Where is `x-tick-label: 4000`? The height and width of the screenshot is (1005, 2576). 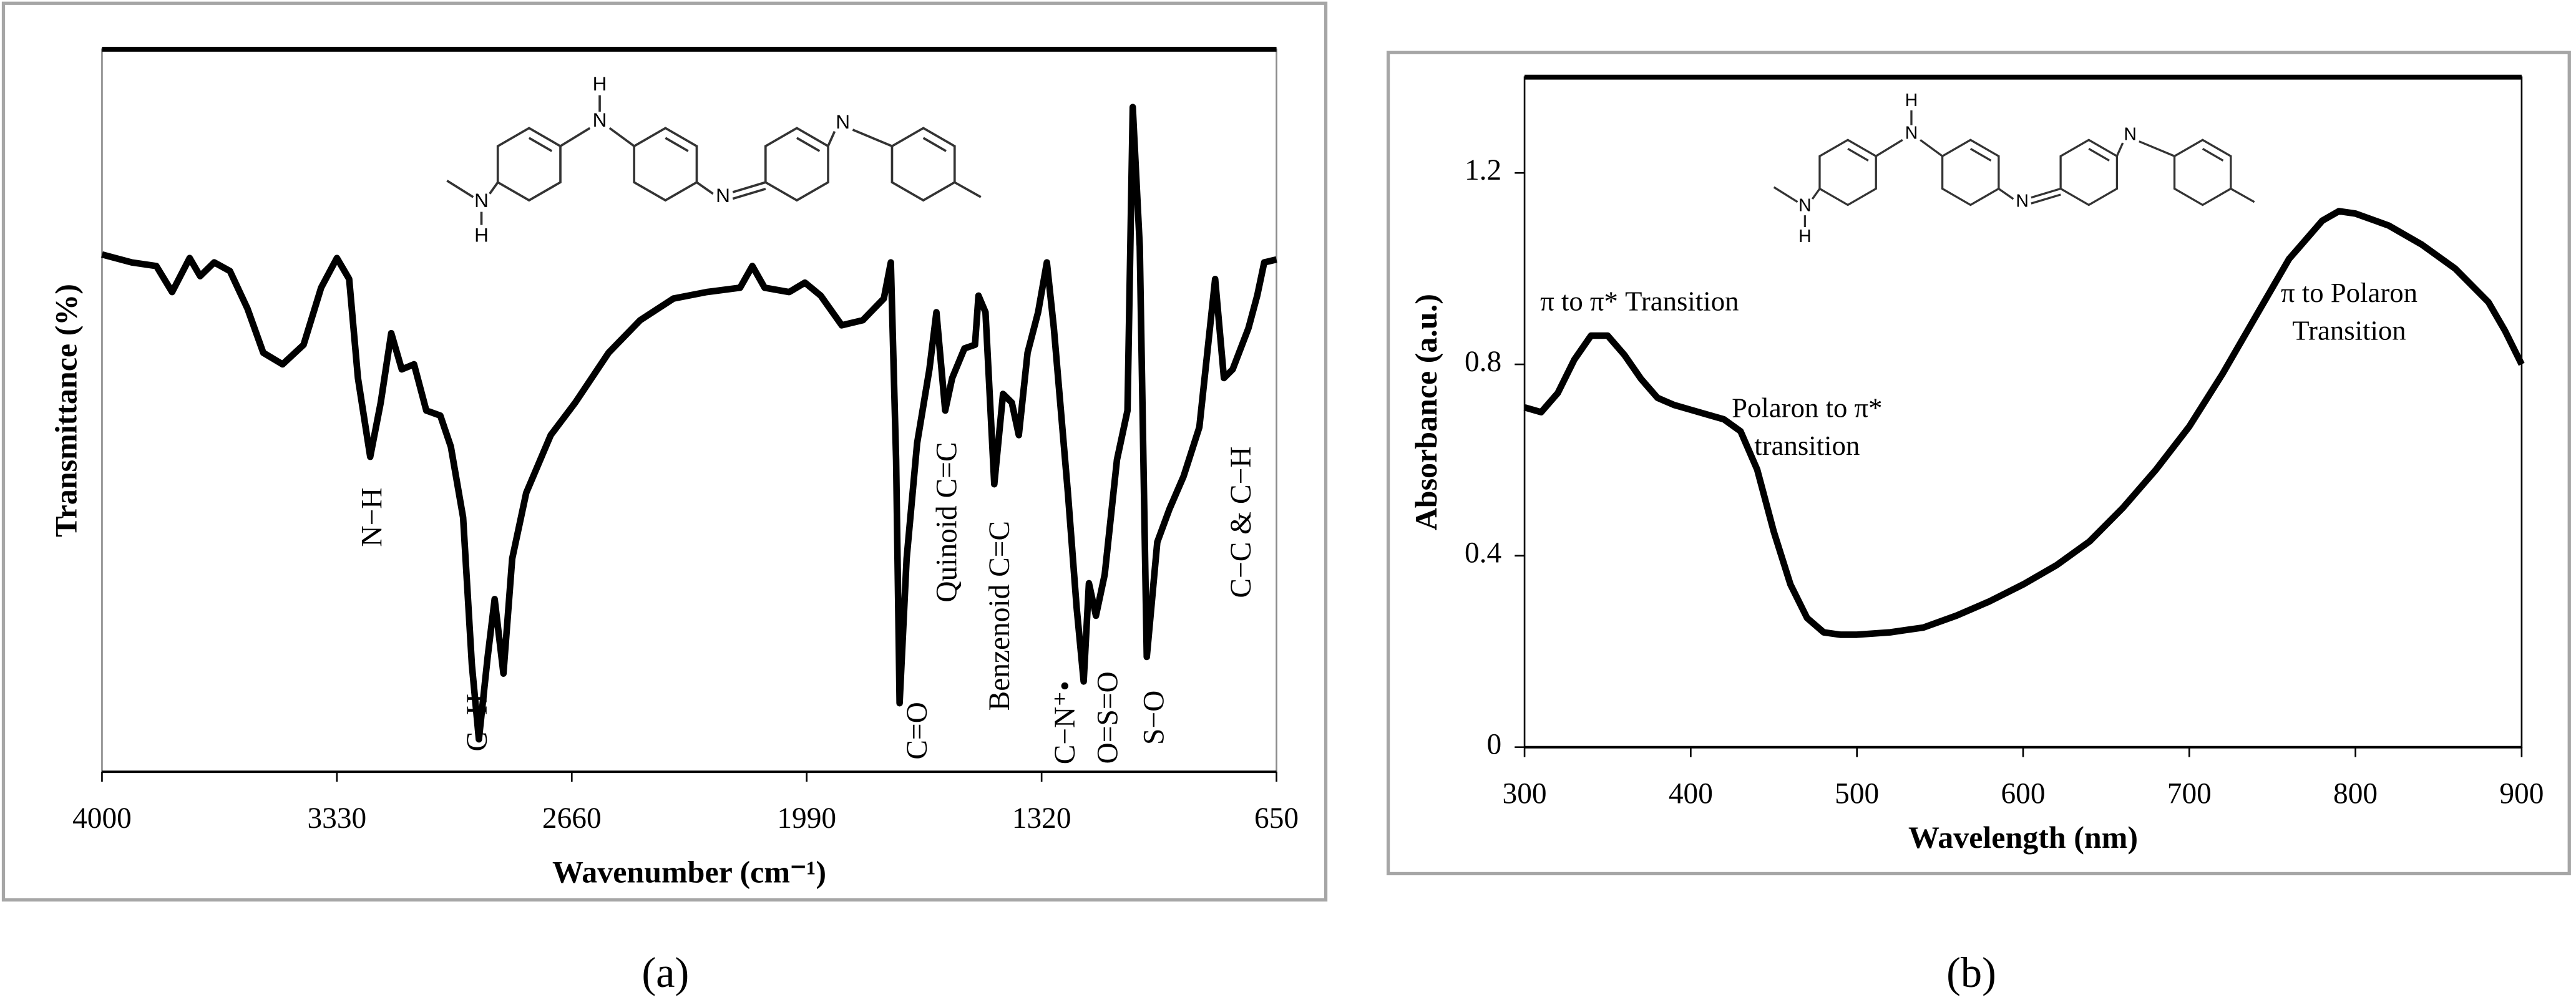
x-tick-label: 4000 is located at coordinates (102, 818).